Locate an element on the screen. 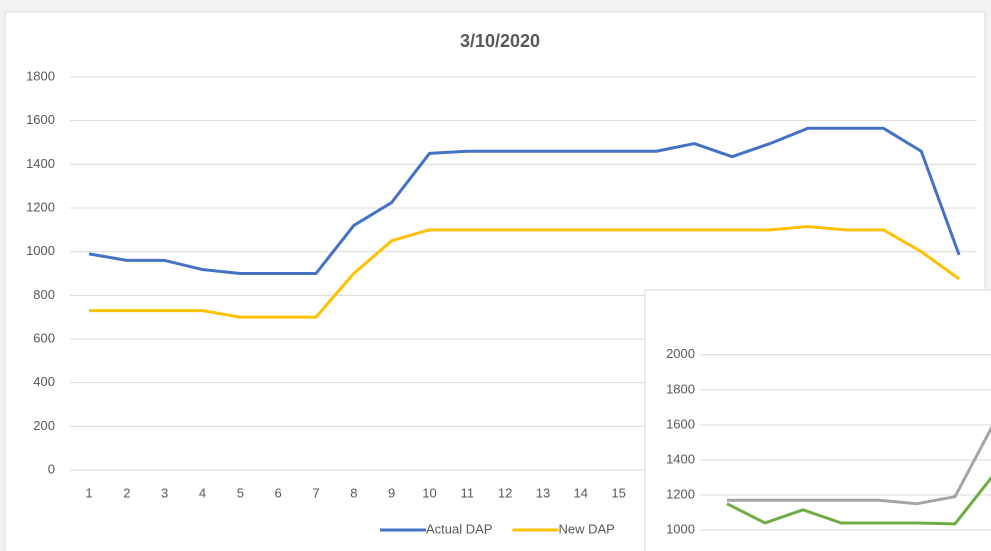 Image resolution: width=991 pixels, height=551 pixels. y-tick-label: 0 is located at coordinates (51, 468).